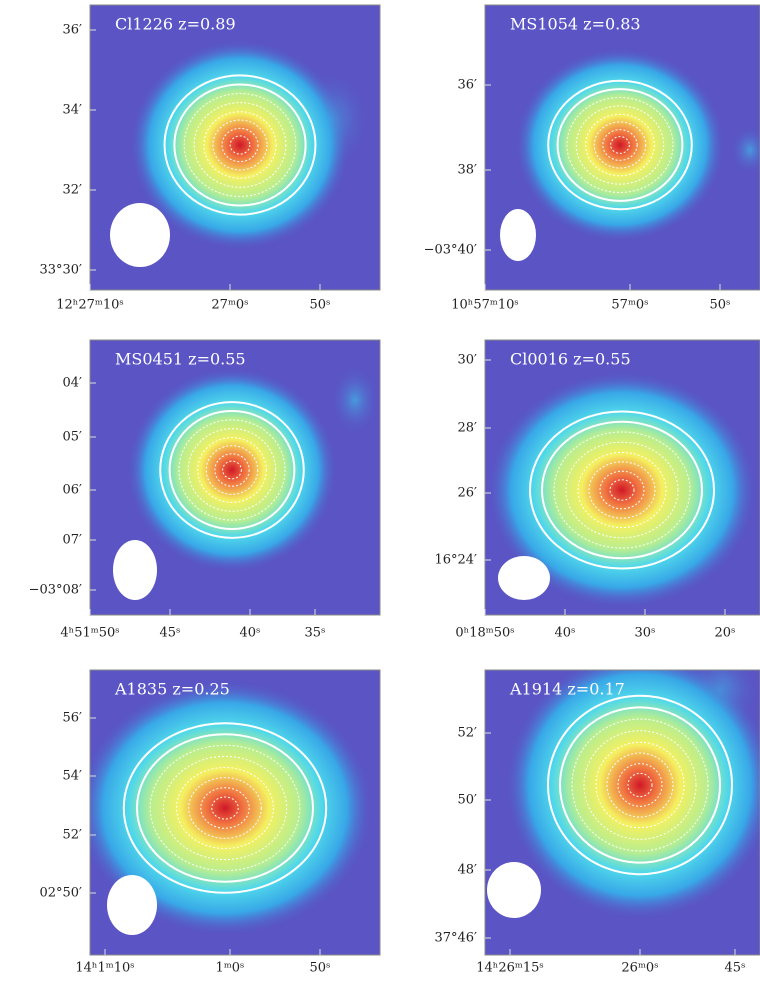 The image size is (760, 981). What do you see at coordinates (745, 150) in the screenshot?
I see `halo` at bounding box center [745, 150].